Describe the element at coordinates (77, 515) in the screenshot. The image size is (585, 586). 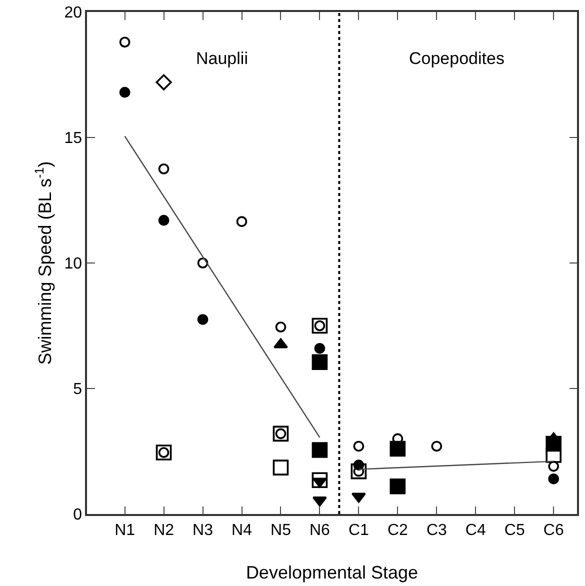
I see `y-tick-label: 0` at that location.